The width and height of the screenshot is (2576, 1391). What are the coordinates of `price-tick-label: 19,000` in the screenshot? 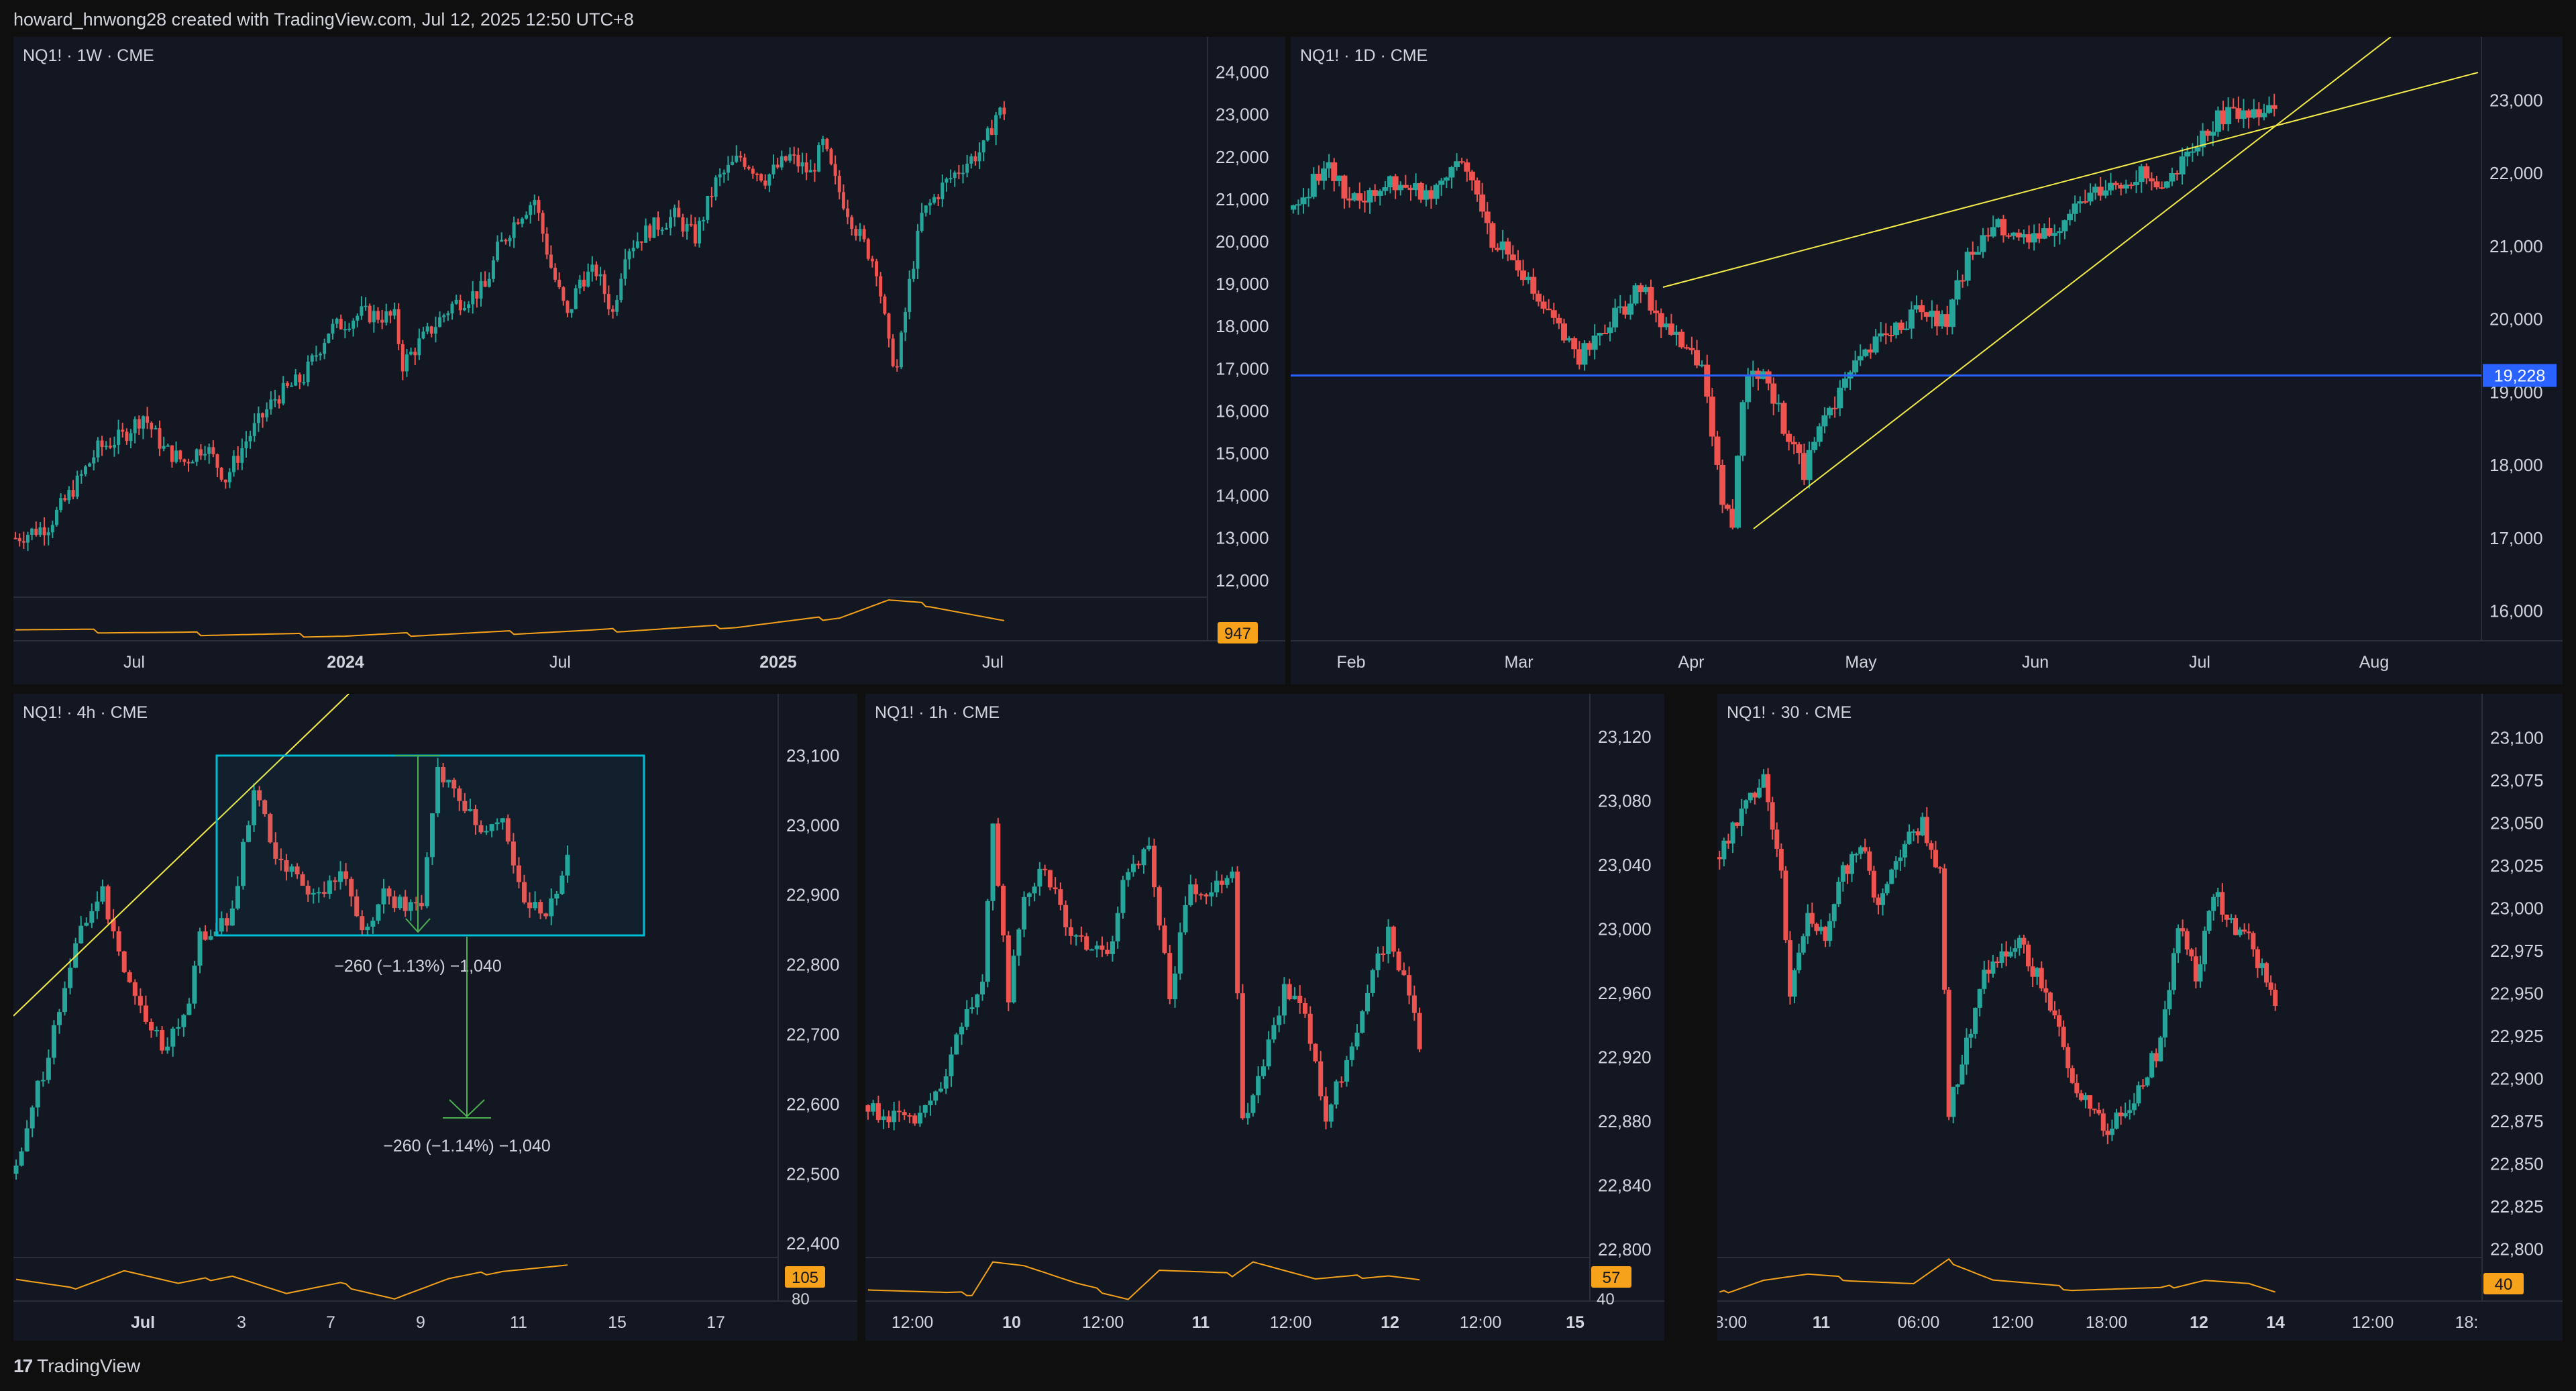 It's located at (1242, 284).